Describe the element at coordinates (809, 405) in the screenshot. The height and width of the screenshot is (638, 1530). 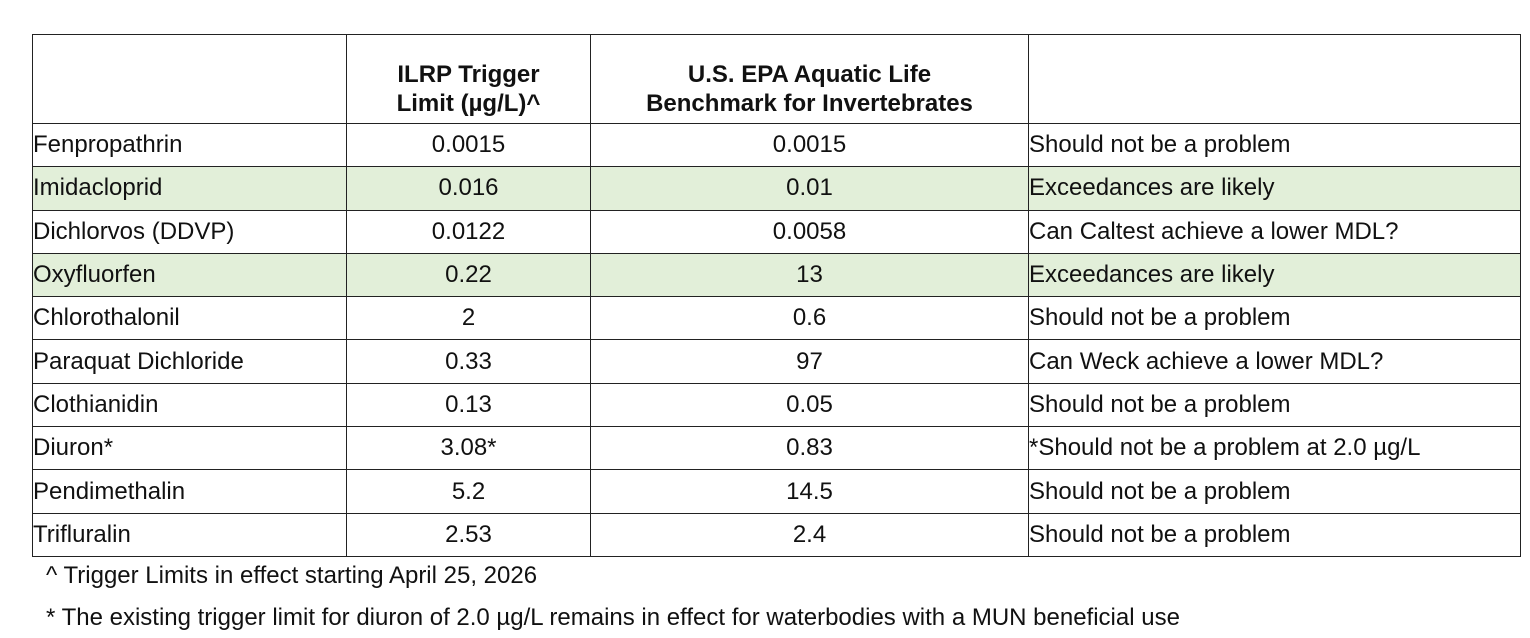
I see `epa-benchmark-cell: 0.05` at that location.